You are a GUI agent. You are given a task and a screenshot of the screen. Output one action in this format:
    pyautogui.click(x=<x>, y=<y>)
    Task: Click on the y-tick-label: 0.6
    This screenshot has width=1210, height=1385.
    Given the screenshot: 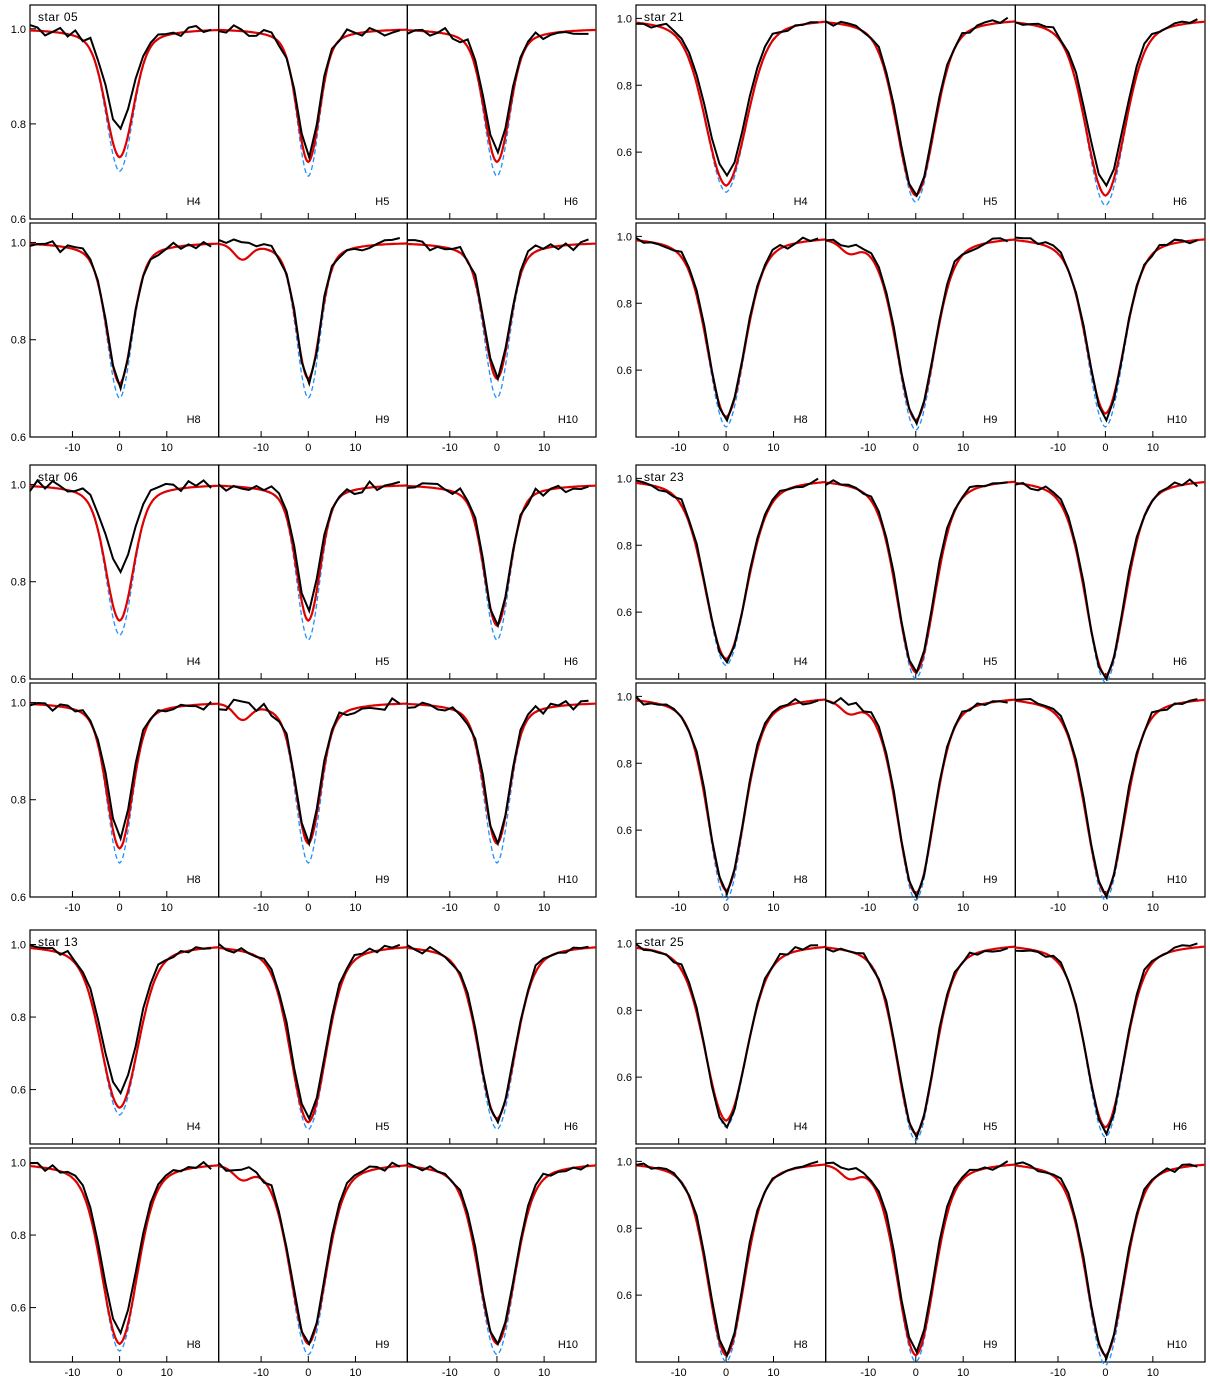 What is the action you would take?
    pyautogui.click(x=624, y=1078)
    